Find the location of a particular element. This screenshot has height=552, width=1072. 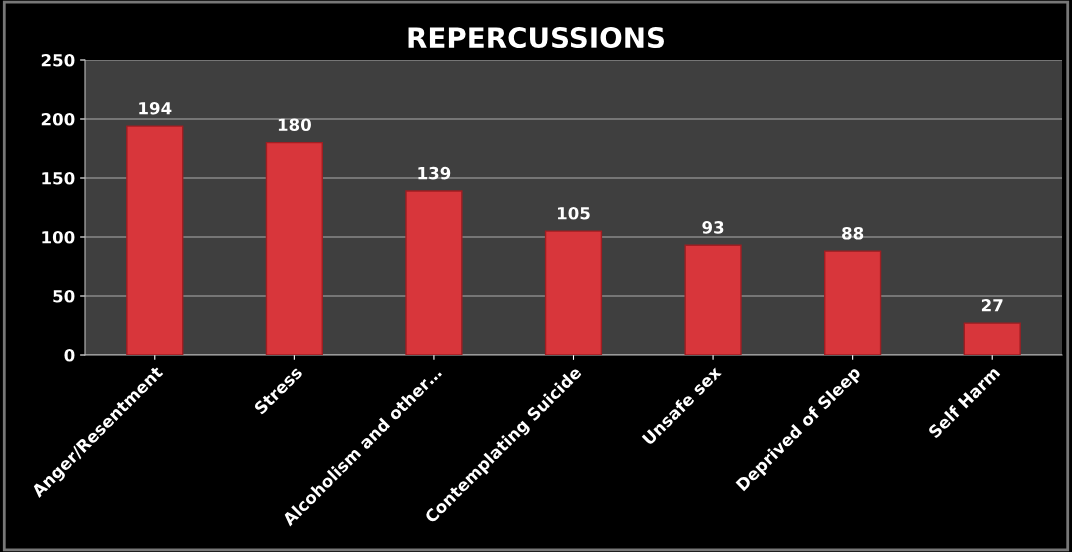

data-label: 93 is located at coordinates (713, 227).